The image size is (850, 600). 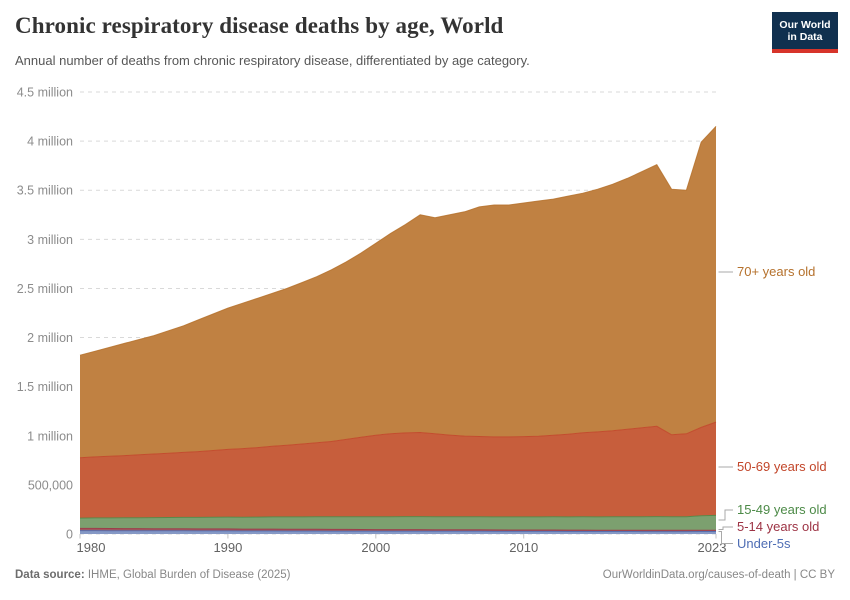 What do you see at coordinates (50, 240) in the screenshot?
I see `y-tick-label: 3 million` at bounding box center [50, 240].